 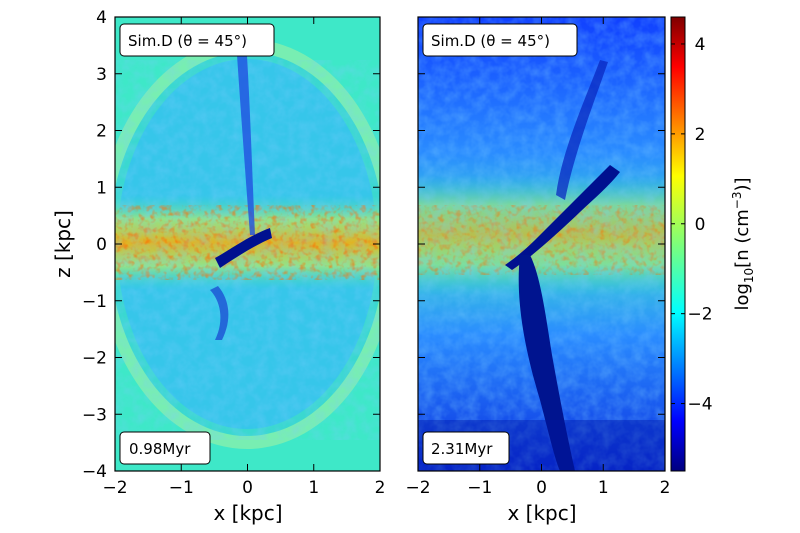 I want to click on panel-2-time-box: 2.31Myr, so click(x=466, y=448).